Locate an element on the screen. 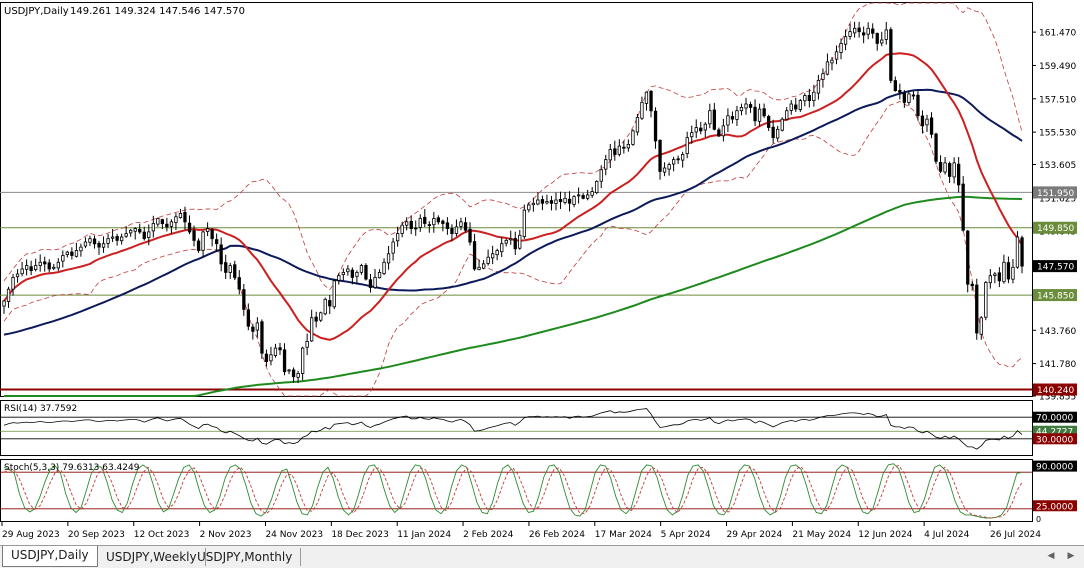 This screenshot has width=1084, height=568. price-label: 151.950 is located at coordinates (1055, 194).